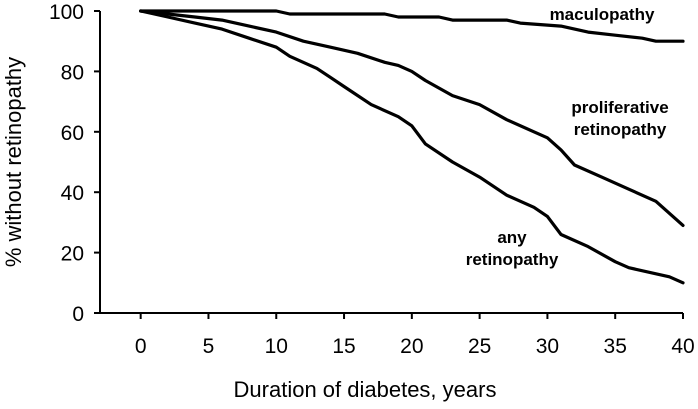  What do you see at coordinates (365, 389) in the screenshot?
I see `x-axis-title: Duration of diabetes, years` at bounding box center [365, 389].